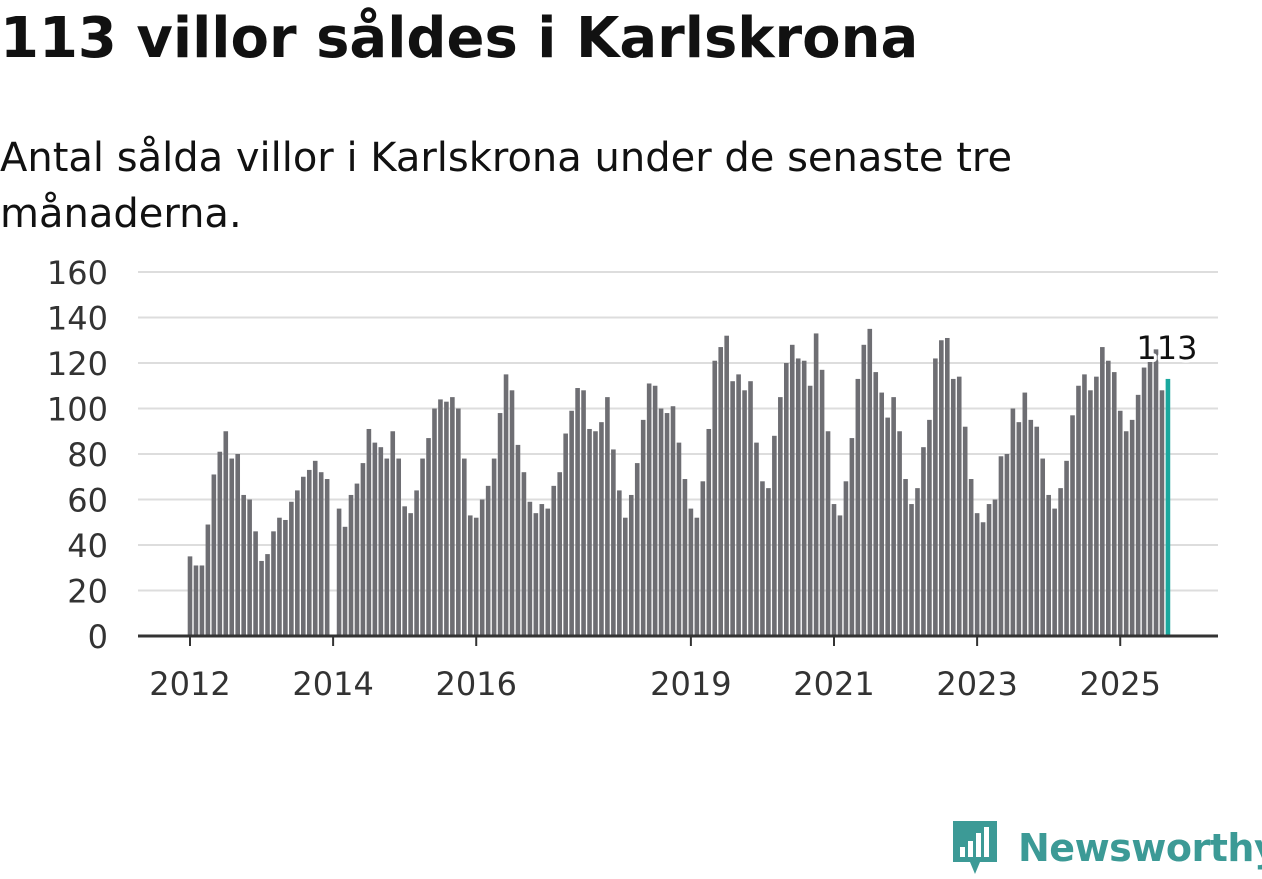 This screenshot has height=879, width=1262. What do you see at coordinates (975, 847) in the screenshot?
I see `newsworthy-logo-icon` at bounding box center [975, 847].